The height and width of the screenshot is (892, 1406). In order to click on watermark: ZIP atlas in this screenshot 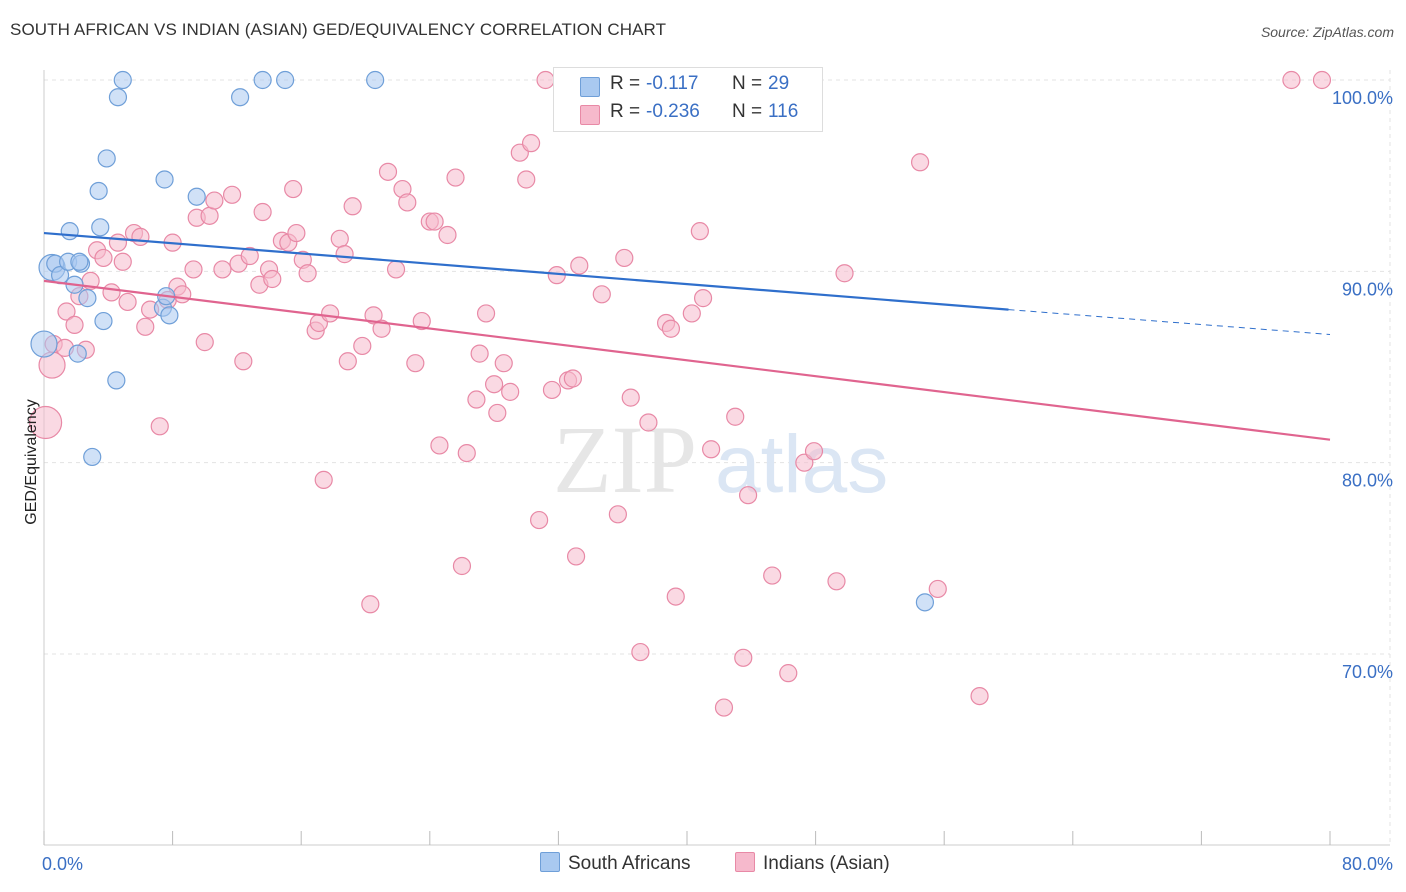, I will do `click(720, 459)`.